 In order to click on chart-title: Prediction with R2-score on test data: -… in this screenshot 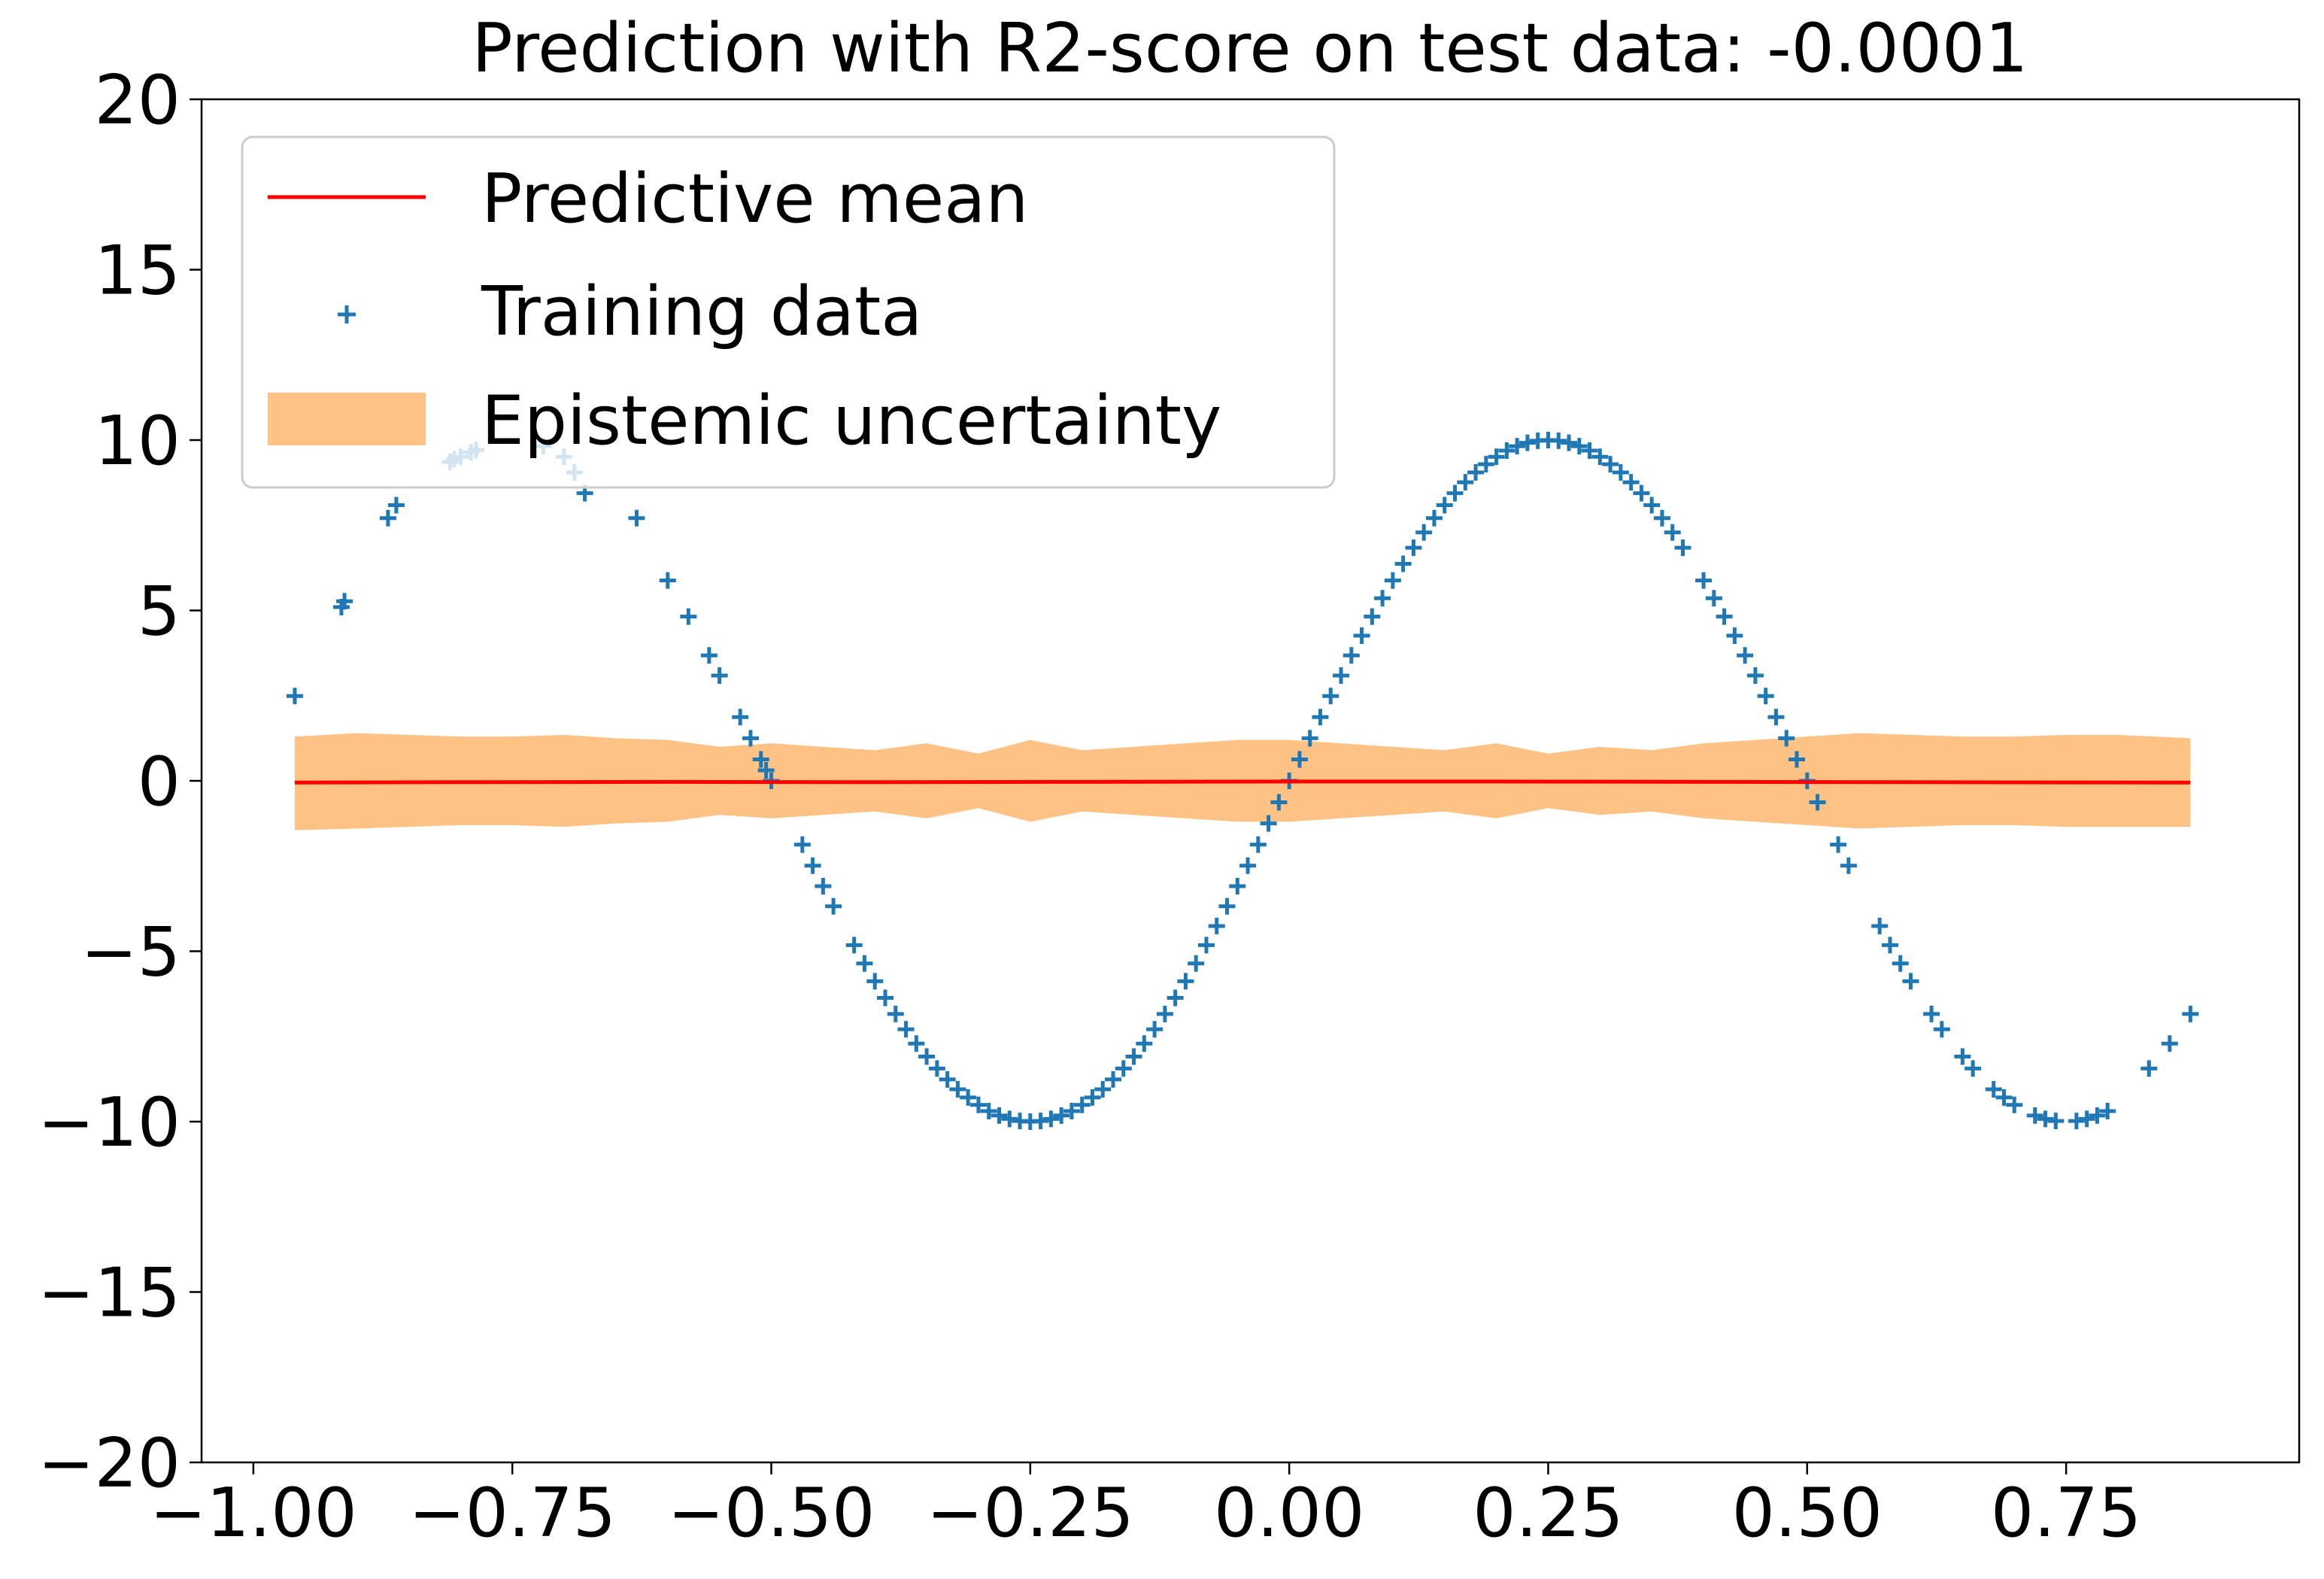, I will do `click(1250, 48)`.